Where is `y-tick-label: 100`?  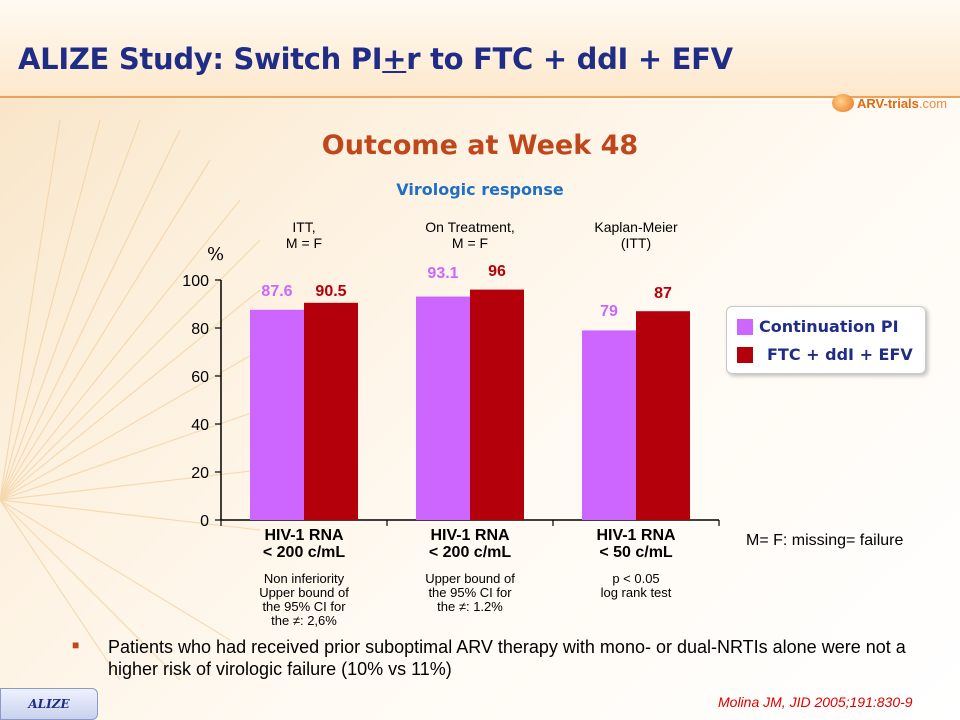
y-tick-label: 100 is located at coordinates (195, 281).